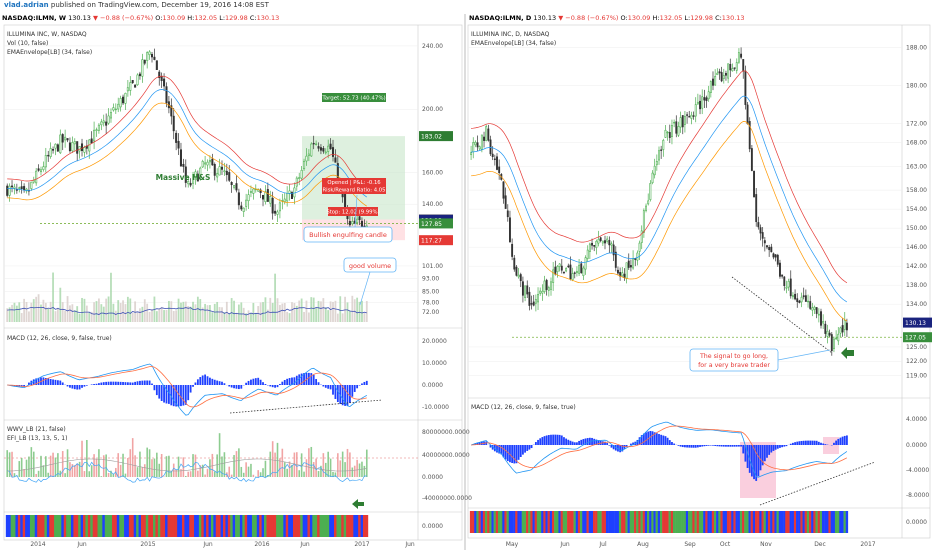 The height and width of the screenshot is (550, 932). What do you see at coordinates (59, 338) in the screenshot?
I see `left-macd-label: MACD (12, 26, close, 9, false, true)` at bounding box center [59, 338].